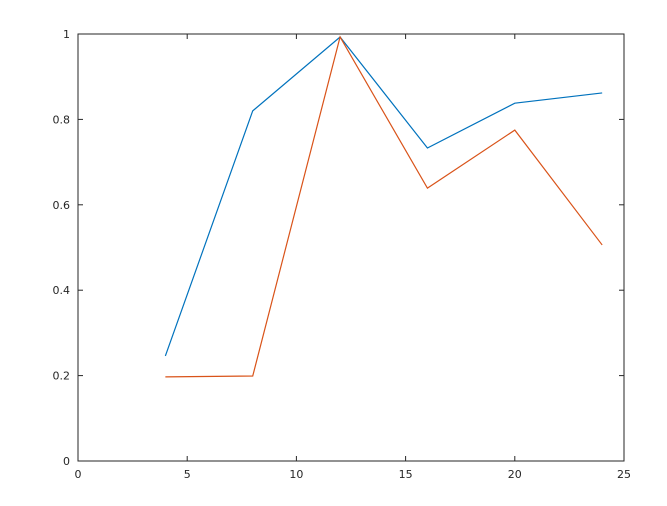 This screenshot has width=667, height=506. What do you see at coordinates (187, 474) in the screenshot?
I see `x-tick-label: 5` at bounding box center [187, 474].